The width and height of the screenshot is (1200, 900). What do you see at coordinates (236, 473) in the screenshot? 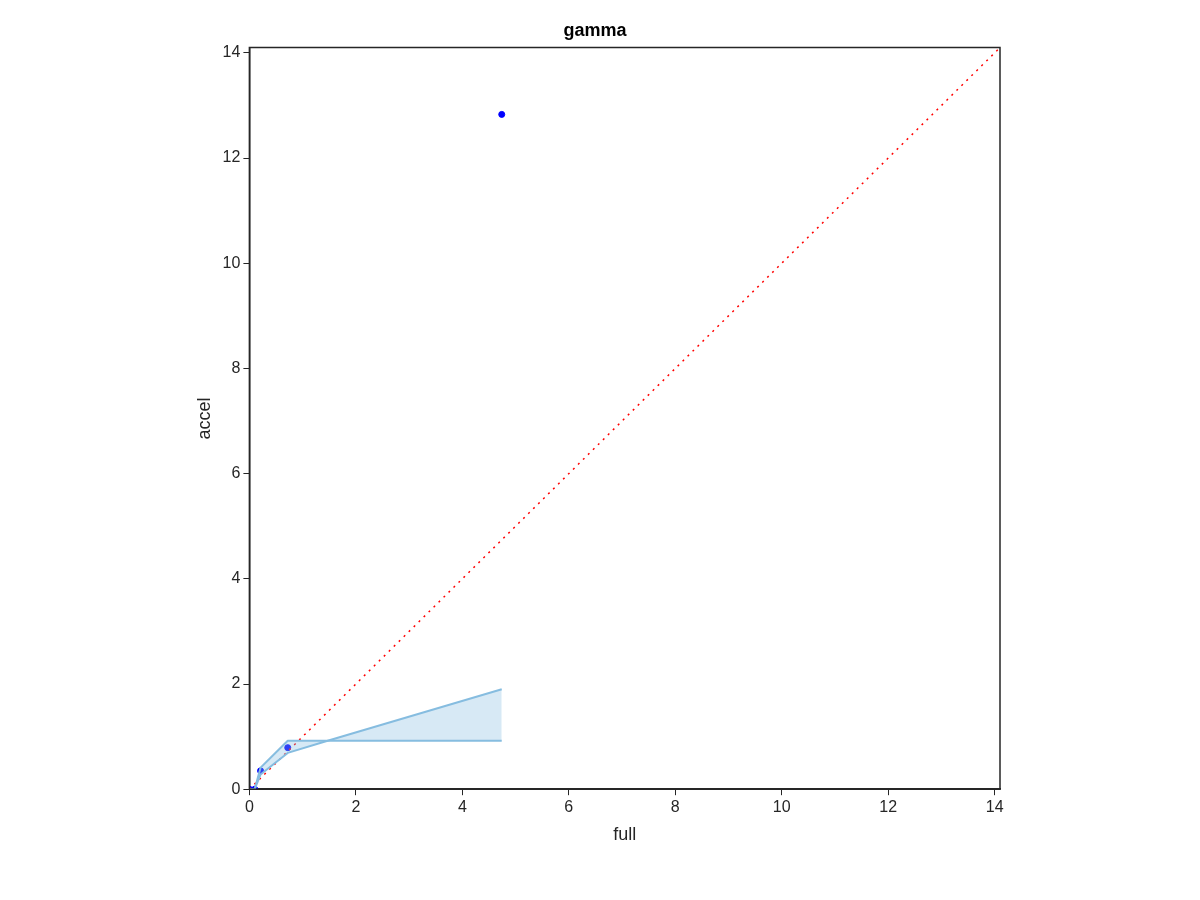
I see `y-tick-label: 6` at bounding box center [236, 473].